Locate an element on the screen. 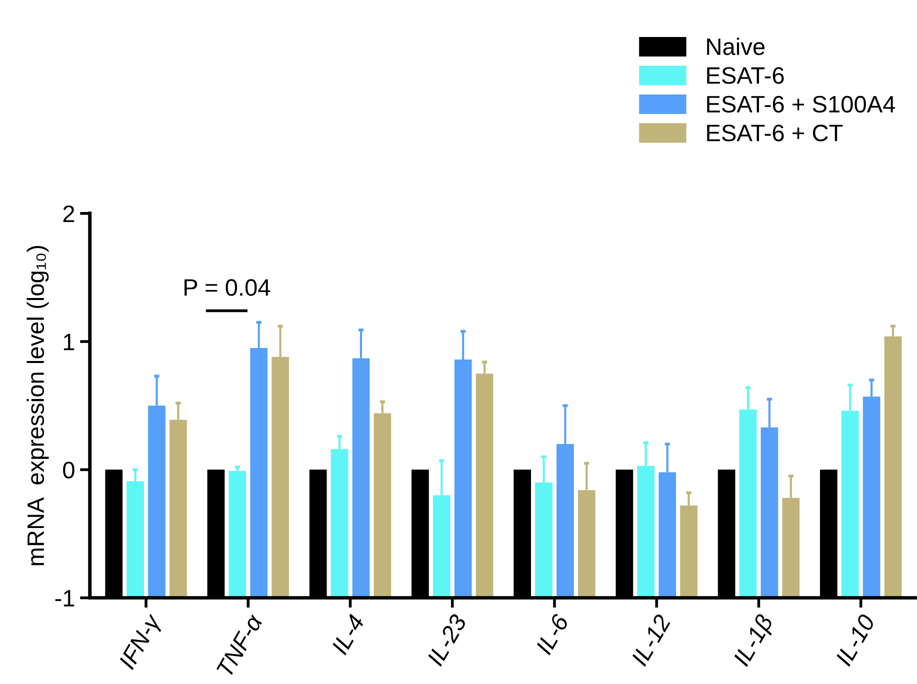  y-tick-label: 0 is located at coordinates (68, 470).